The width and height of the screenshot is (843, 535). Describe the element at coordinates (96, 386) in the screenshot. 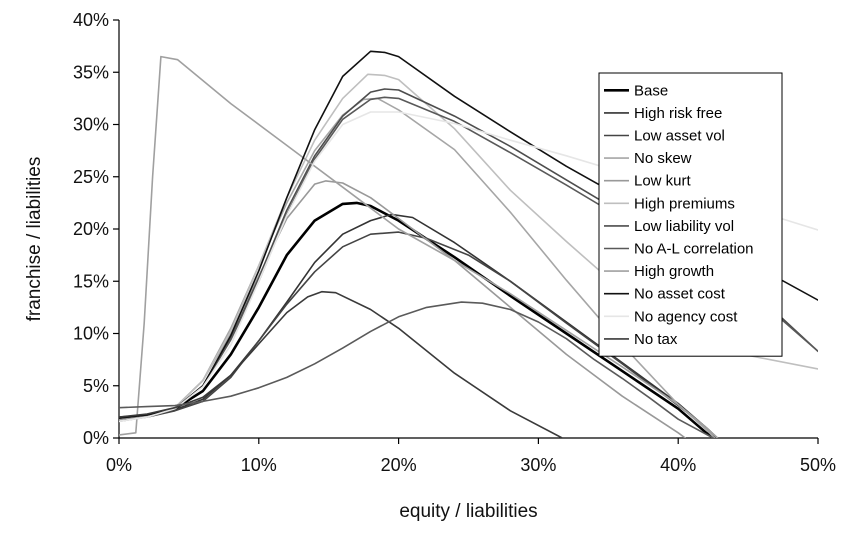

I see `y-tick-label: 5%` at that location.